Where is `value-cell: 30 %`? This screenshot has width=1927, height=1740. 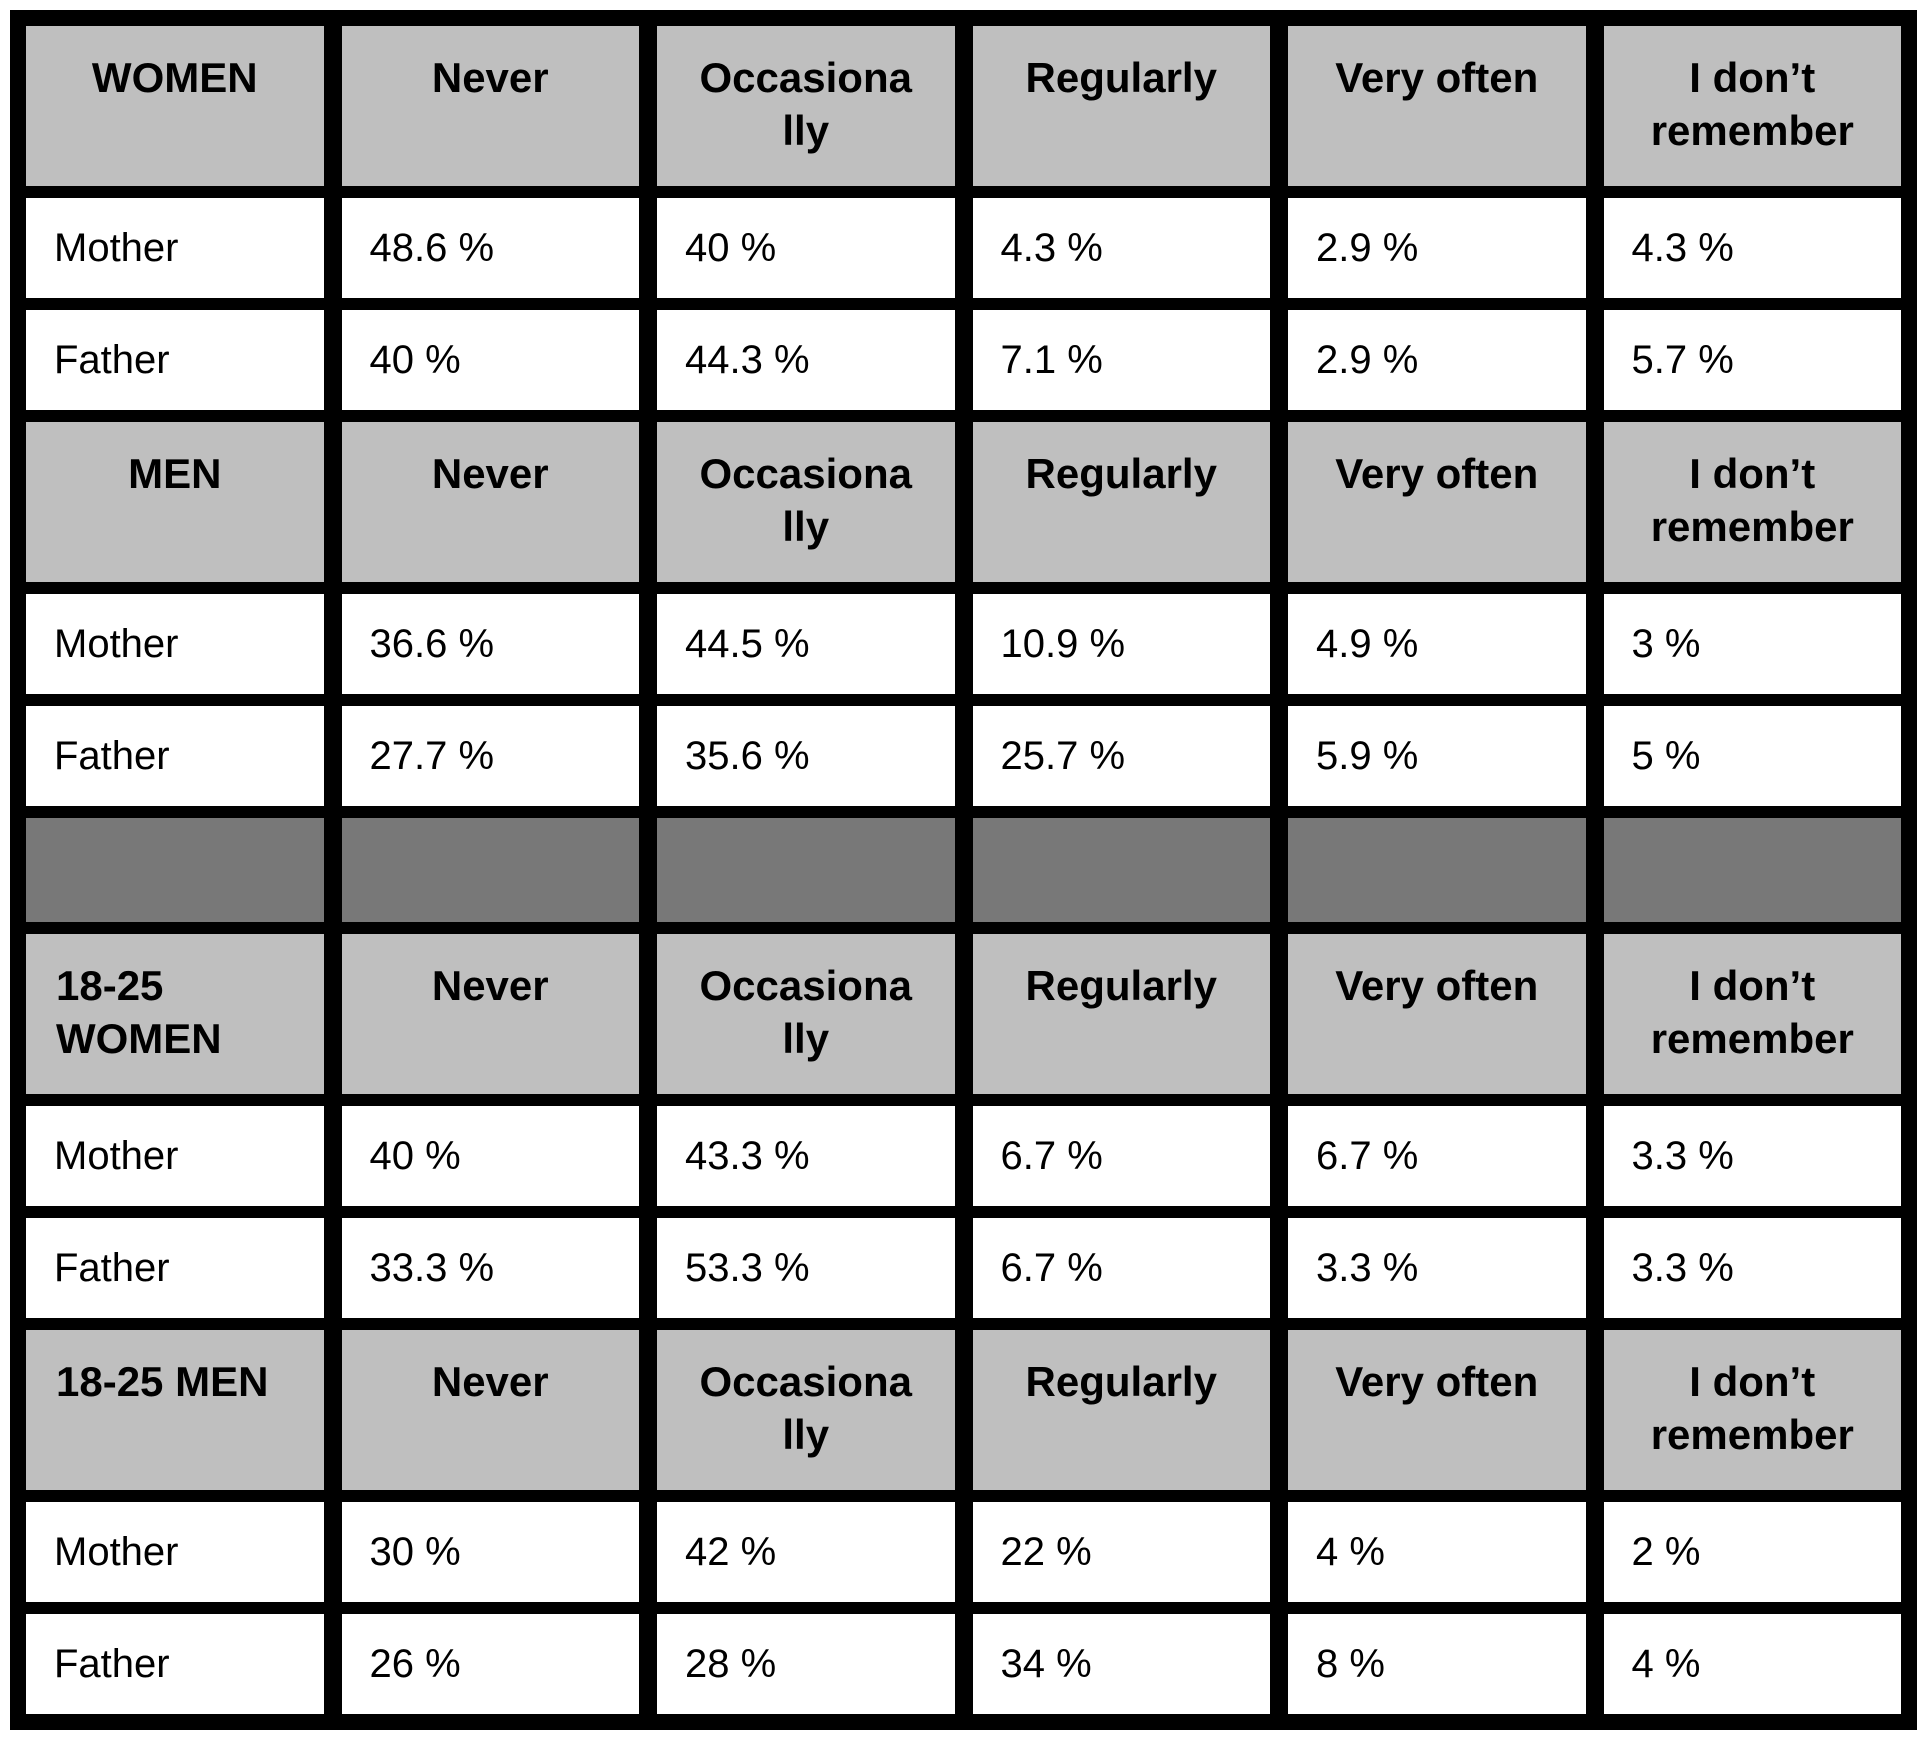
value-cell: 30 % is located at coordinates (490, 1552).